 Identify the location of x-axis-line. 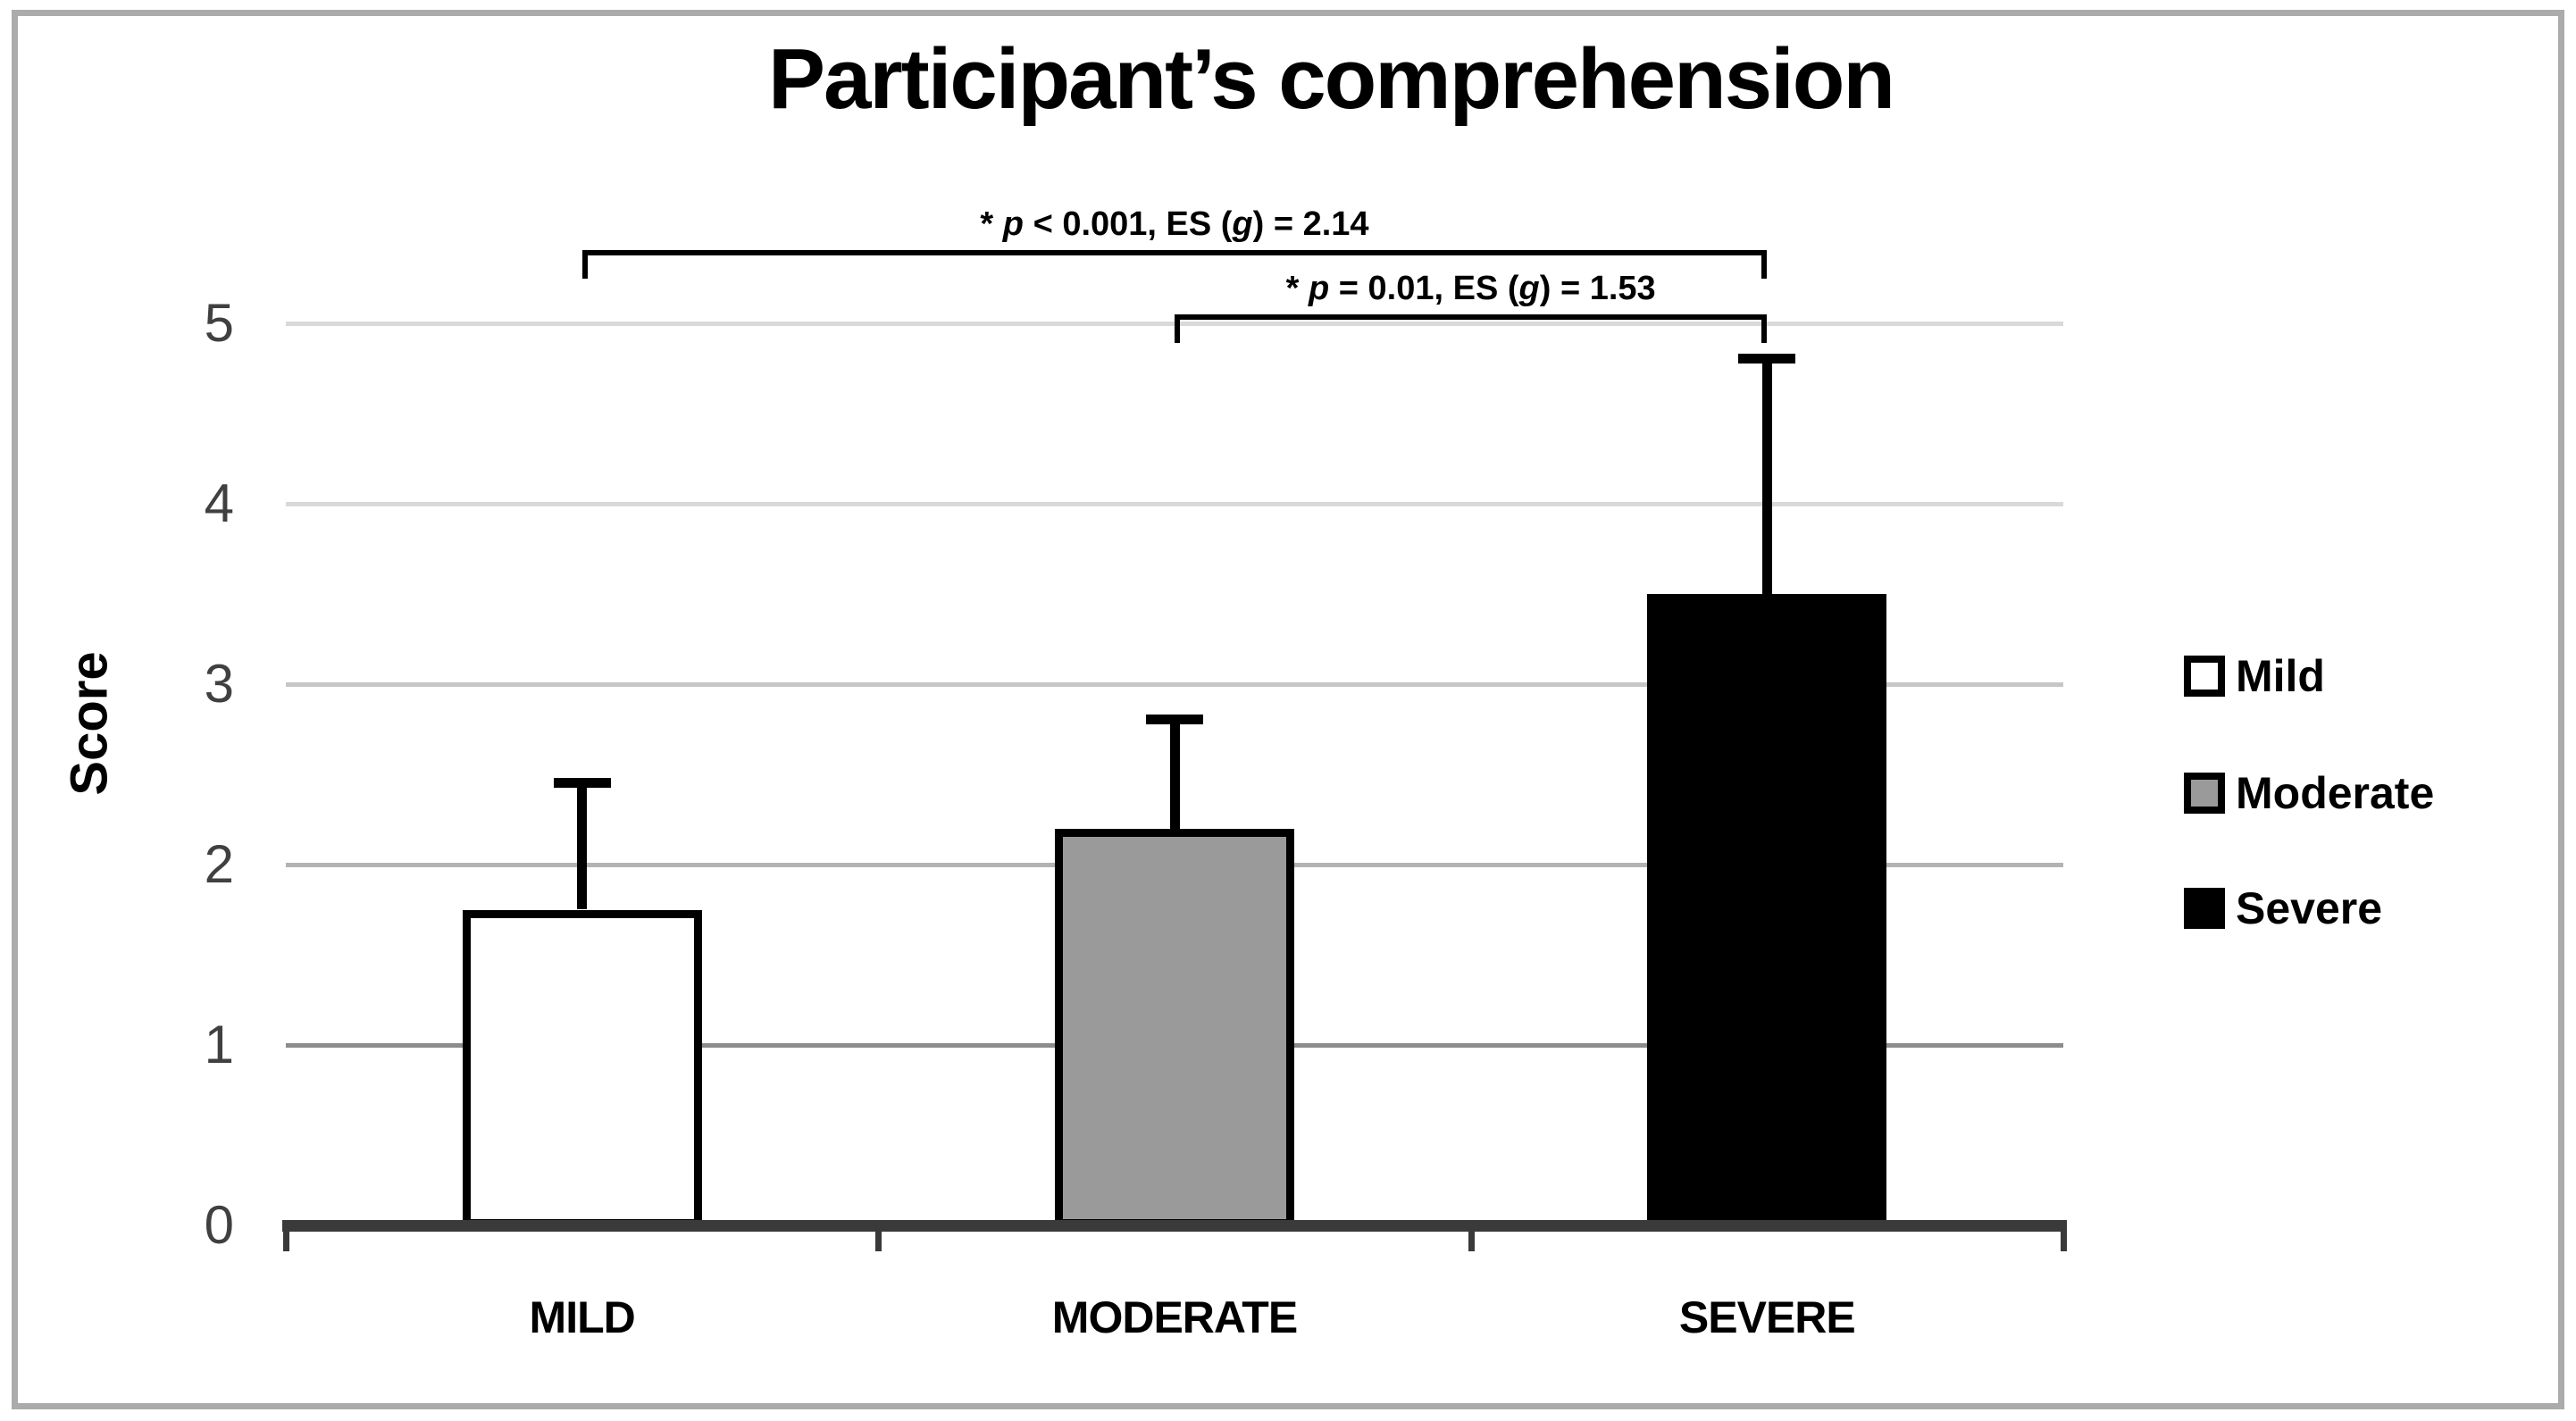
(1174, 1226).